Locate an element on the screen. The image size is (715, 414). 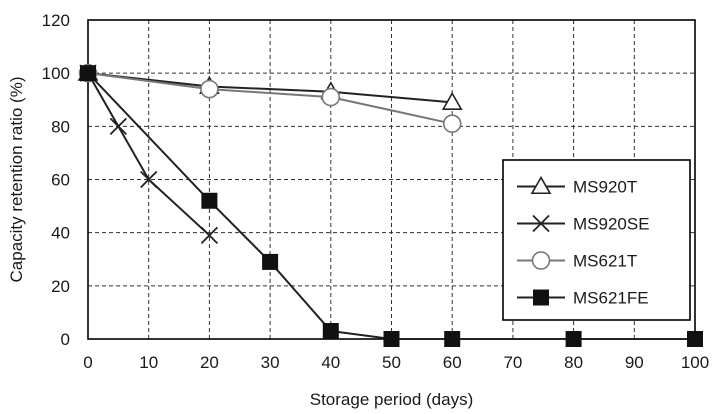
legend-label: MS621FE is located at coordinates (611, 298).